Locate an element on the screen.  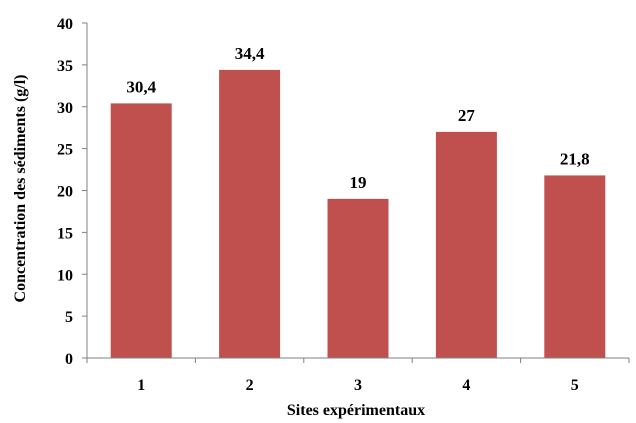
data-label: 21,8 is located at coordinates (575, 158).